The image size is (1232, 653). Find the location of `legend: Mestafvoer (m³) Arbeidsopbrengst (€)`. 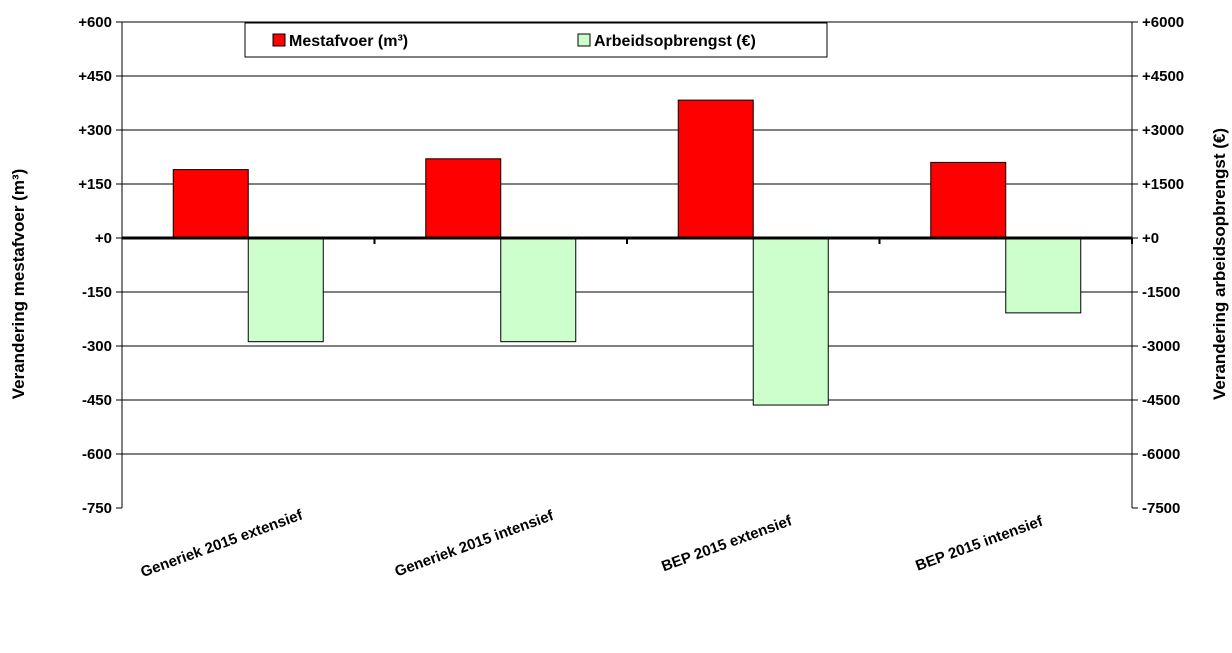

legend: Mestafvoer (m³) Arbeidsopbrengst (€) is located at coordinates (536, 40).